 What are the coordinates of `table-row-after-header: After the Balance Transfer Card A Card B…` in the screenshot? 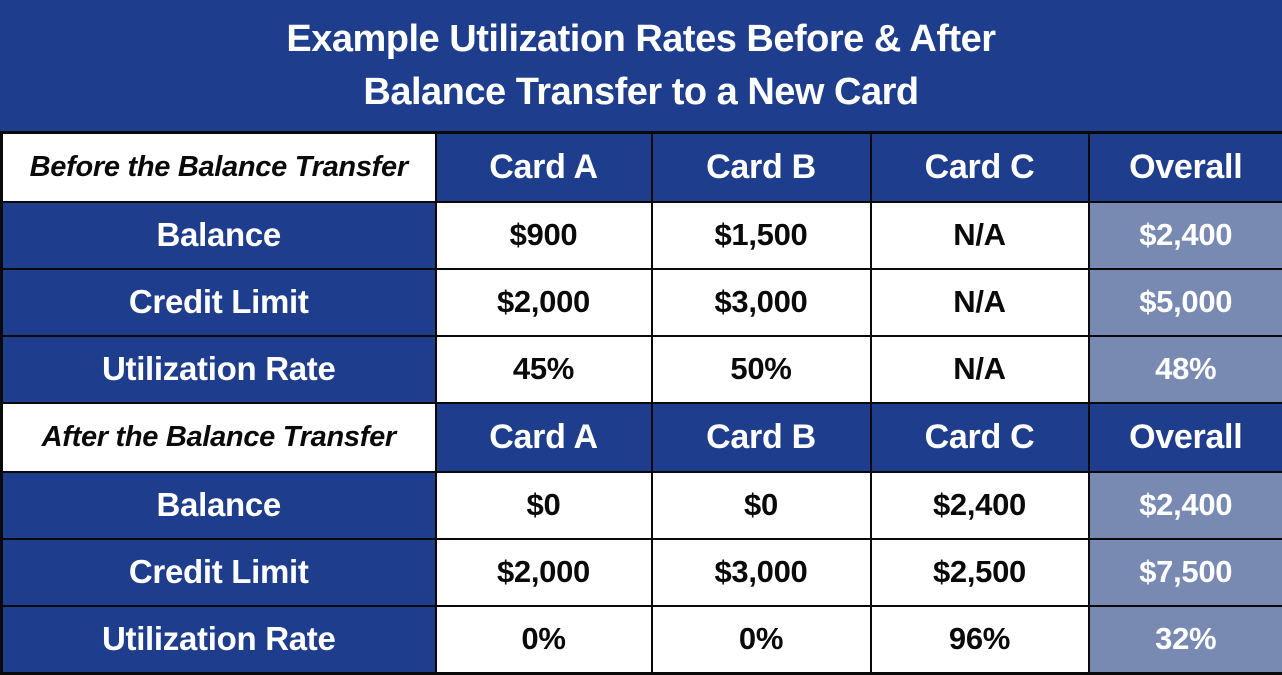 It's located at (641, 437).